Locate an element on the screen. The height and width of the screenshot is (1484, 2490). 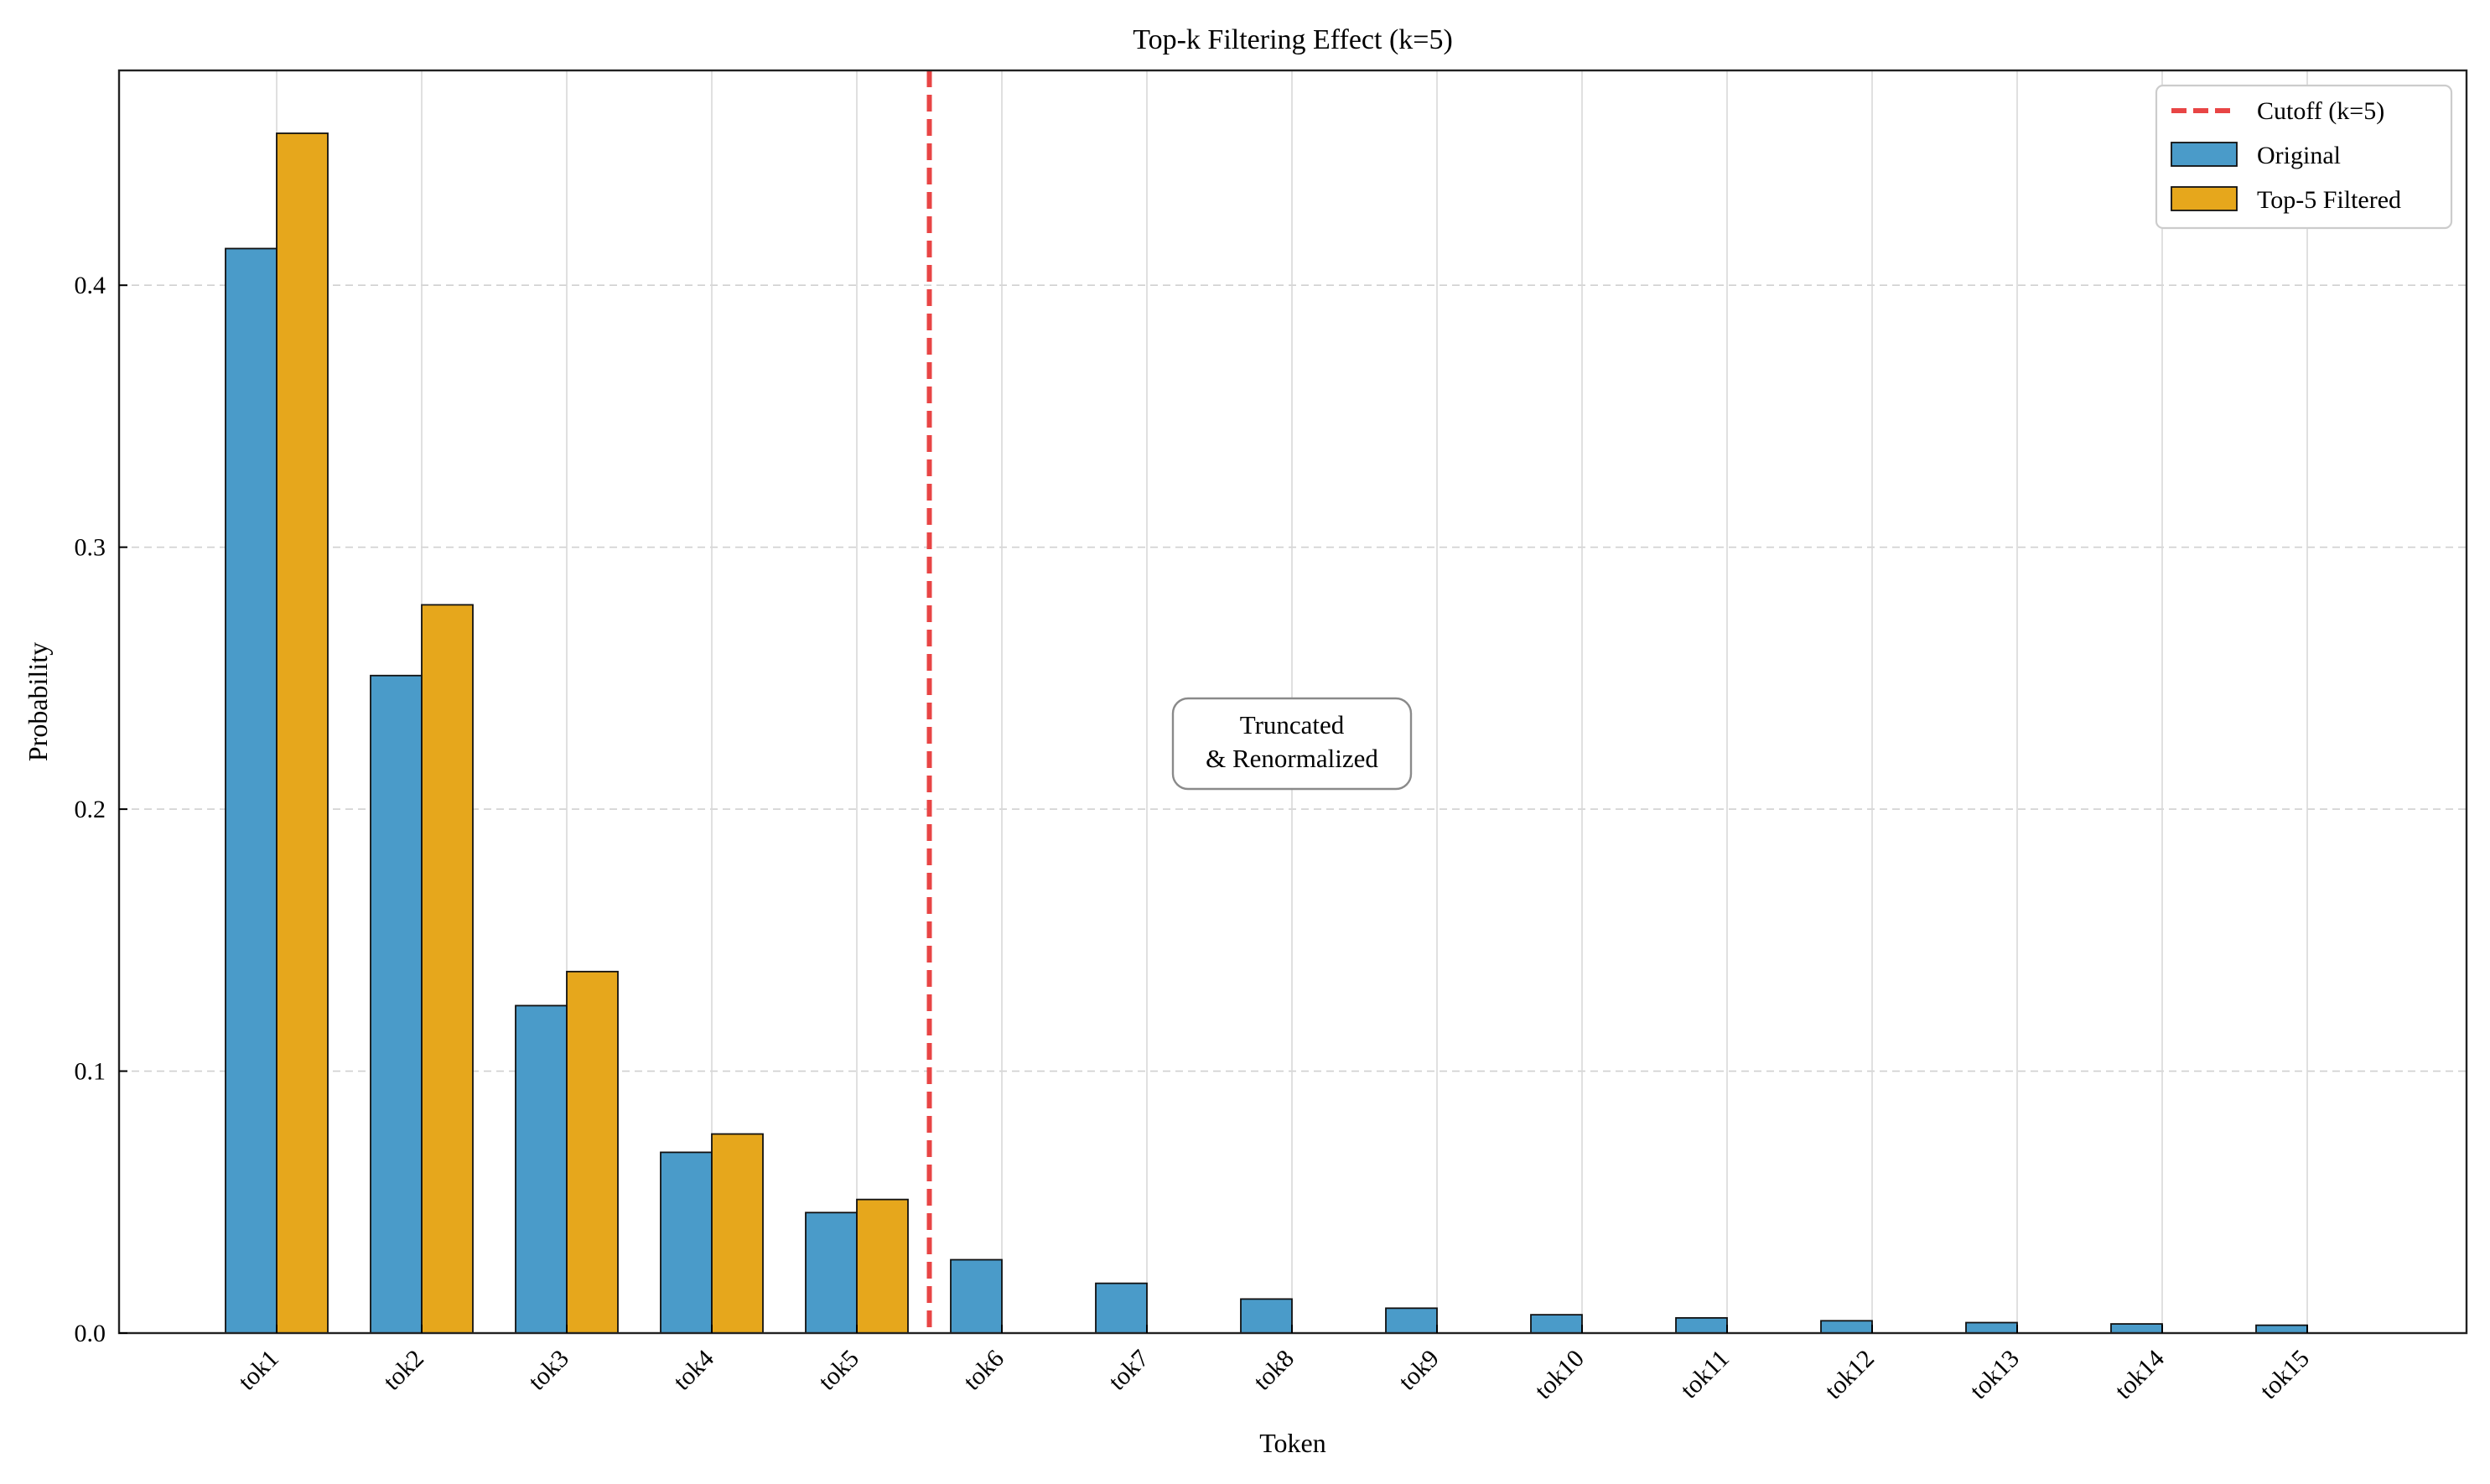
x-tick-label: tok13 is located at coordinates (1994, 1375).